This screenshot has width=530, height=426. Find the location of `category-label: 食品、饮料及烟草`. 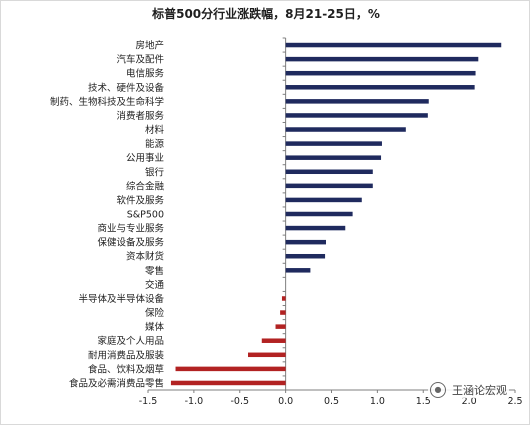

category-label: 食品、饮料及烟草 is located at coordinates (126, 369).